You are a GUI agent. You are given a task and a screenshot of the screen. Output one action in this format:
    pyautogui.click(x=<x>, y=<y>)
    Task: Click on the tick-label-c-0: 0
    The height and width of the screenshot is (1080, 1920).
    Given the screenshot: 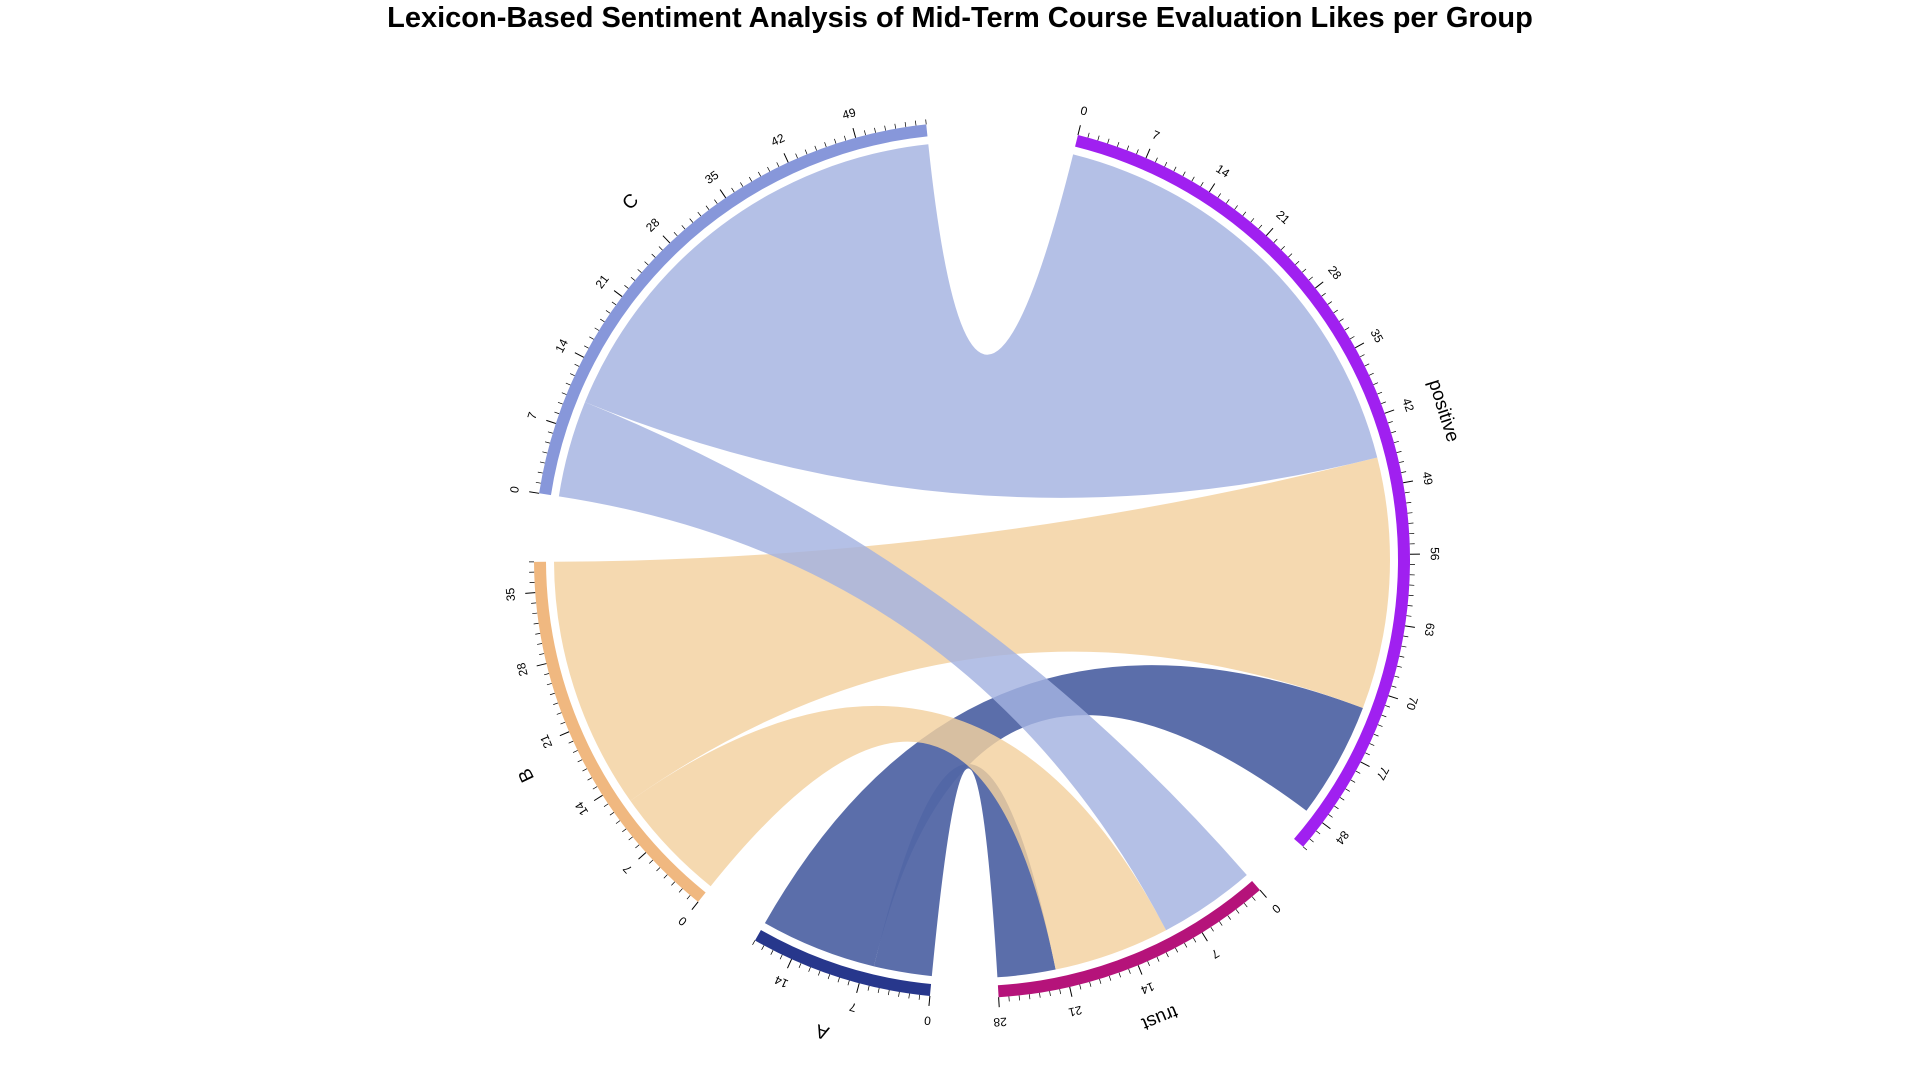 What is the action you would take?
    pyautogui.click(x=514, y=489)
    